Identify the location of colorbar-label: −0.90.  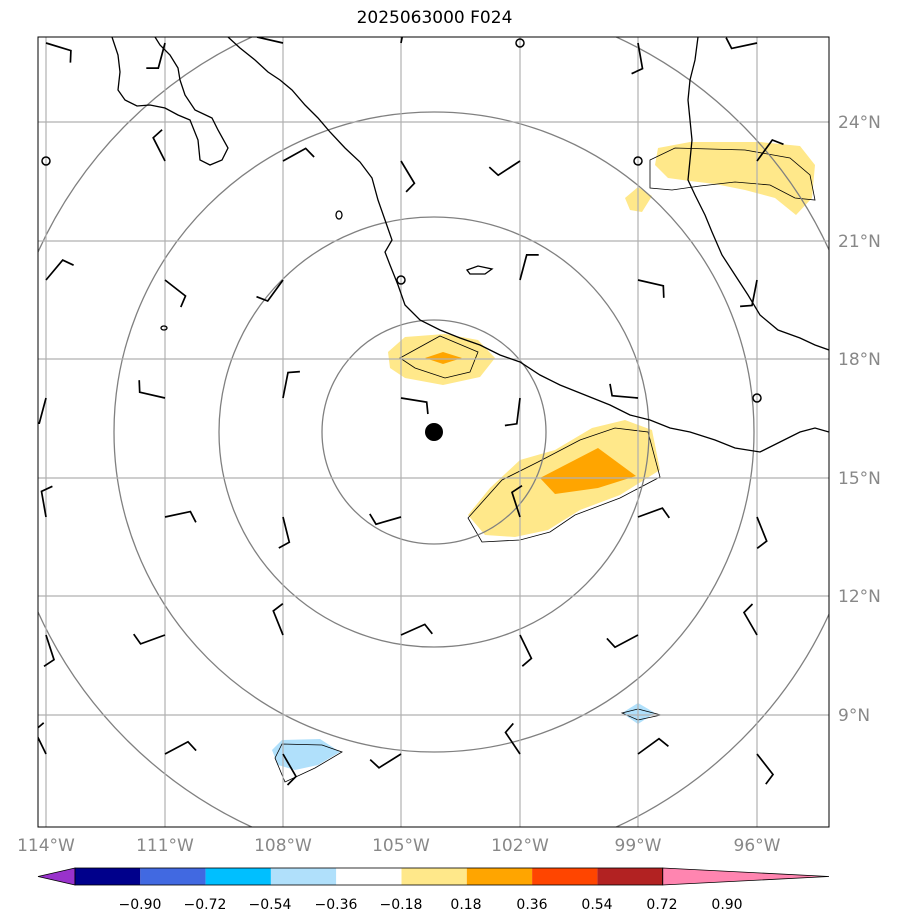
(140, 905).